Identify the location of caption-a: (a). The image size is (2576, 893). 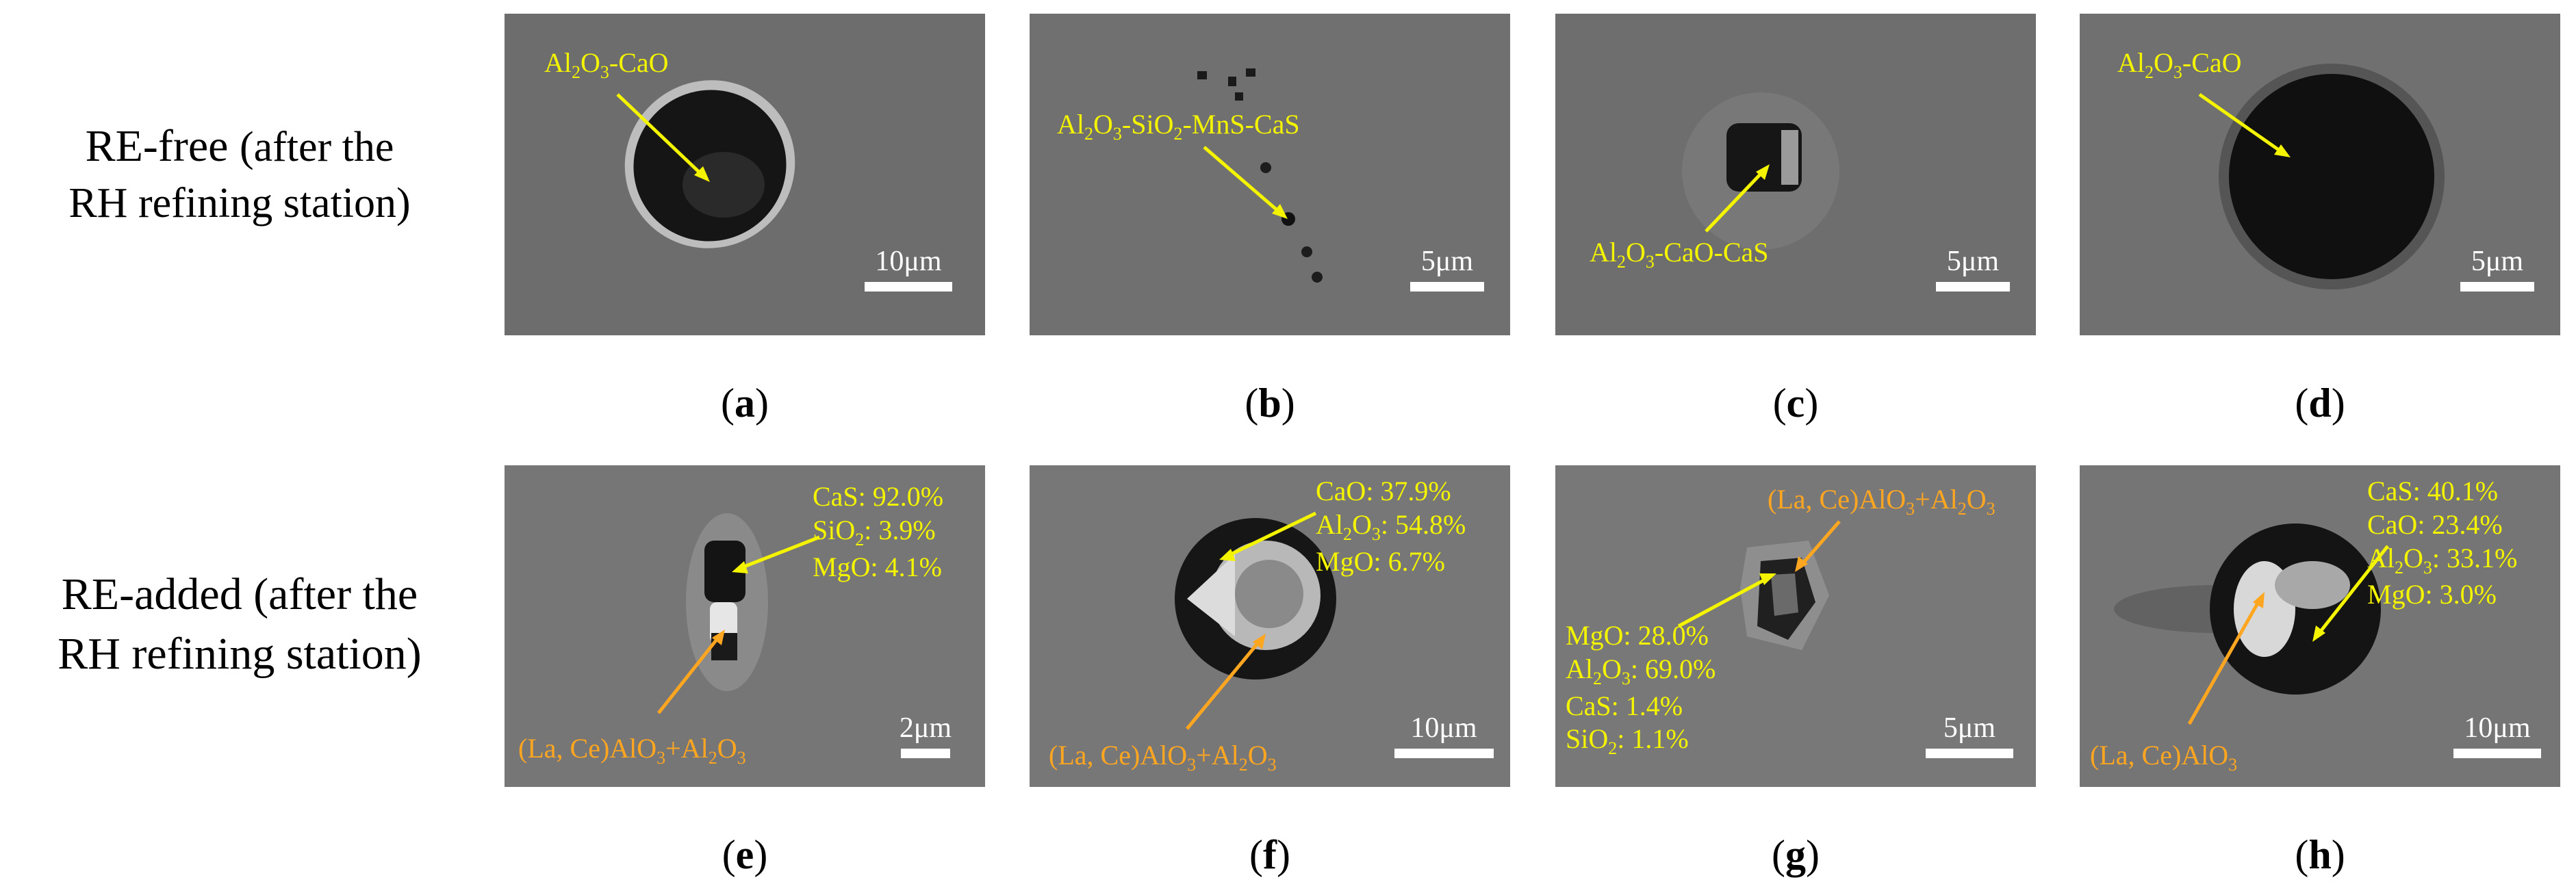
(745, 403).